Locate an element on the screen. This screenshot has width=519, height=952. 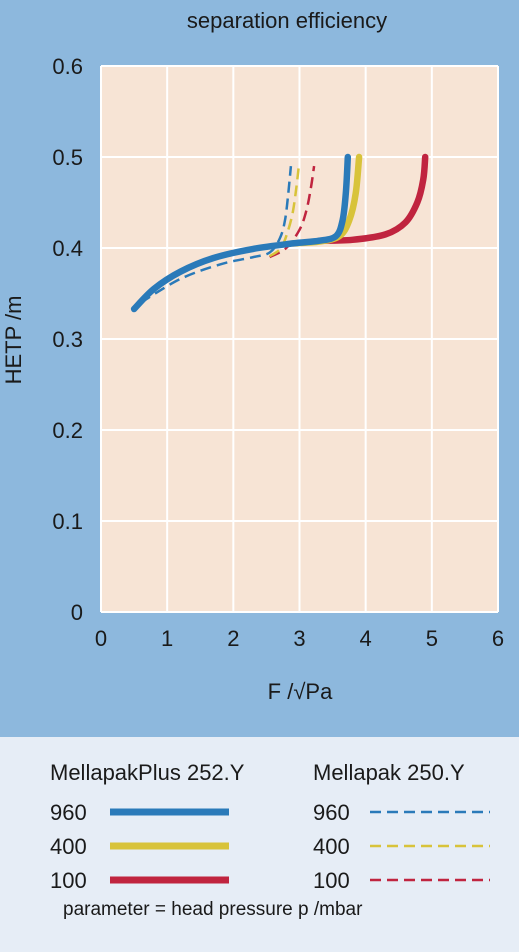
y-tick-label: 0.6 is located at coordinates (67, 66).